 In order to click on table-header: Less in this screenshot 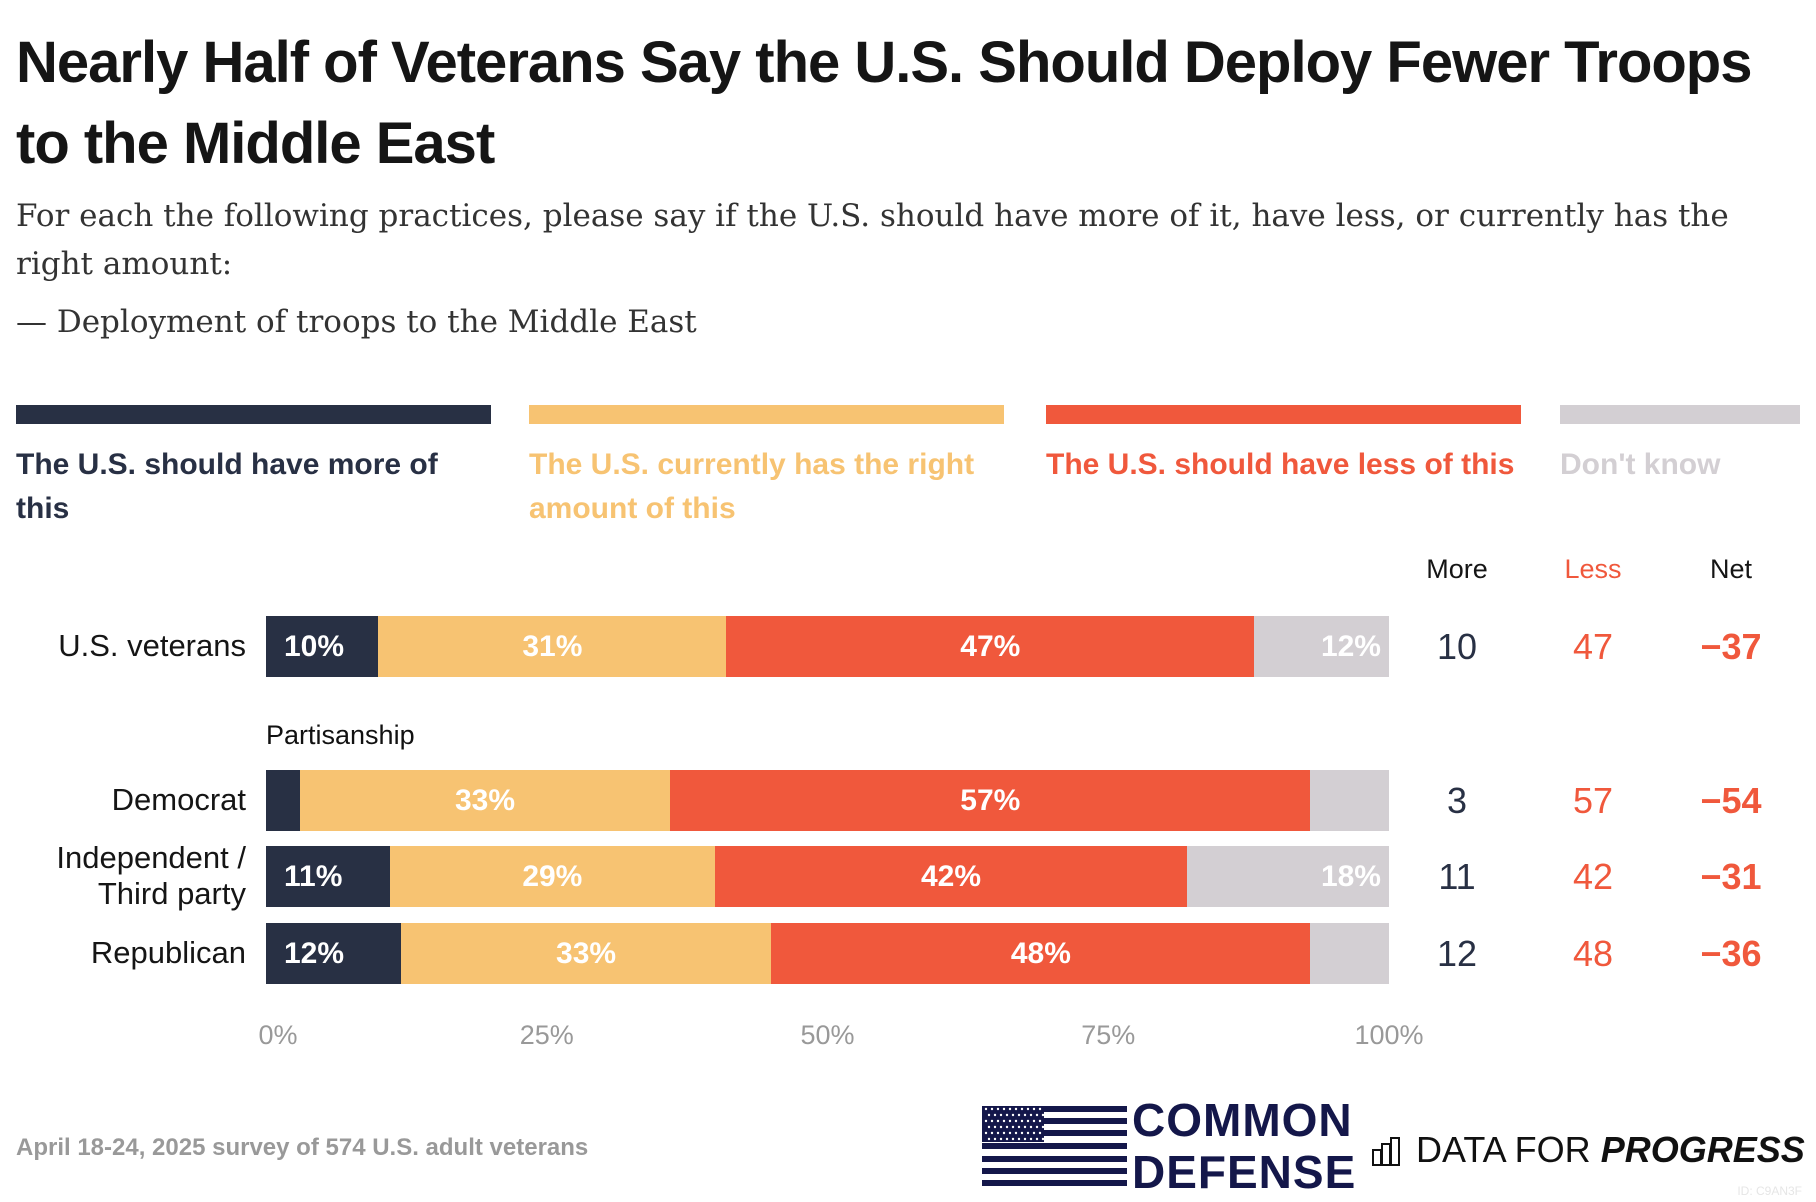, I will do `click(1593, 569)`.